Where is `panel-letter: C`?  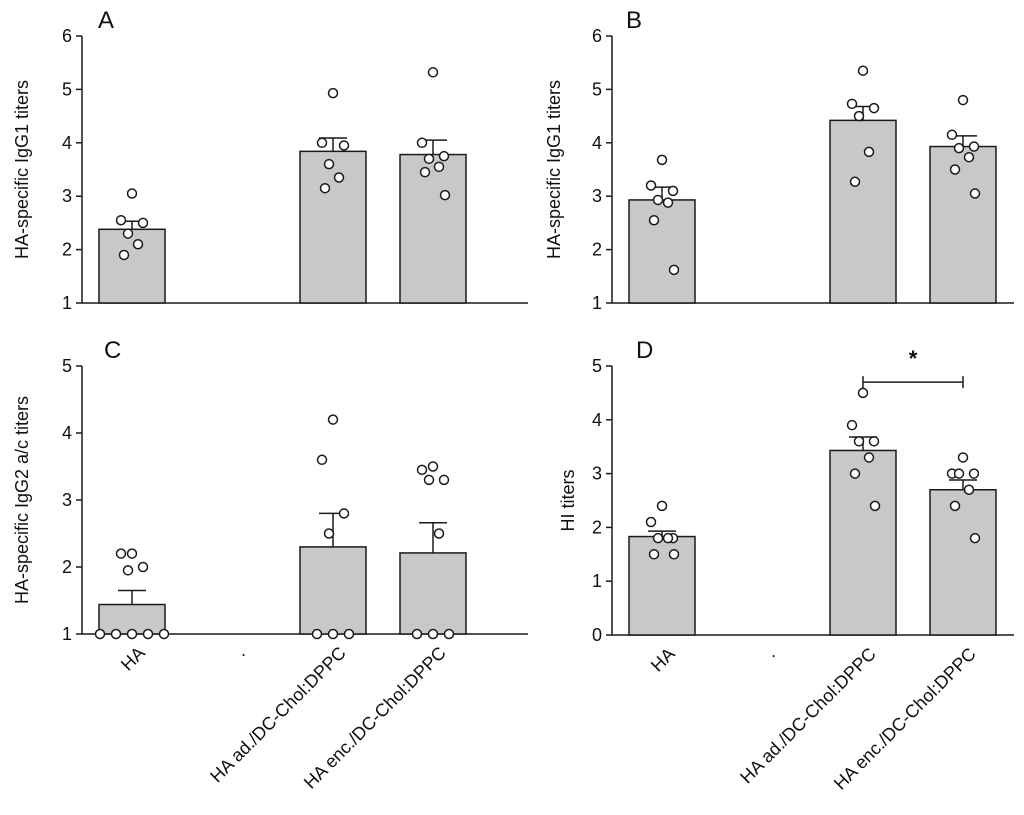
panel-letter: C is located at coordinates (112, 350).